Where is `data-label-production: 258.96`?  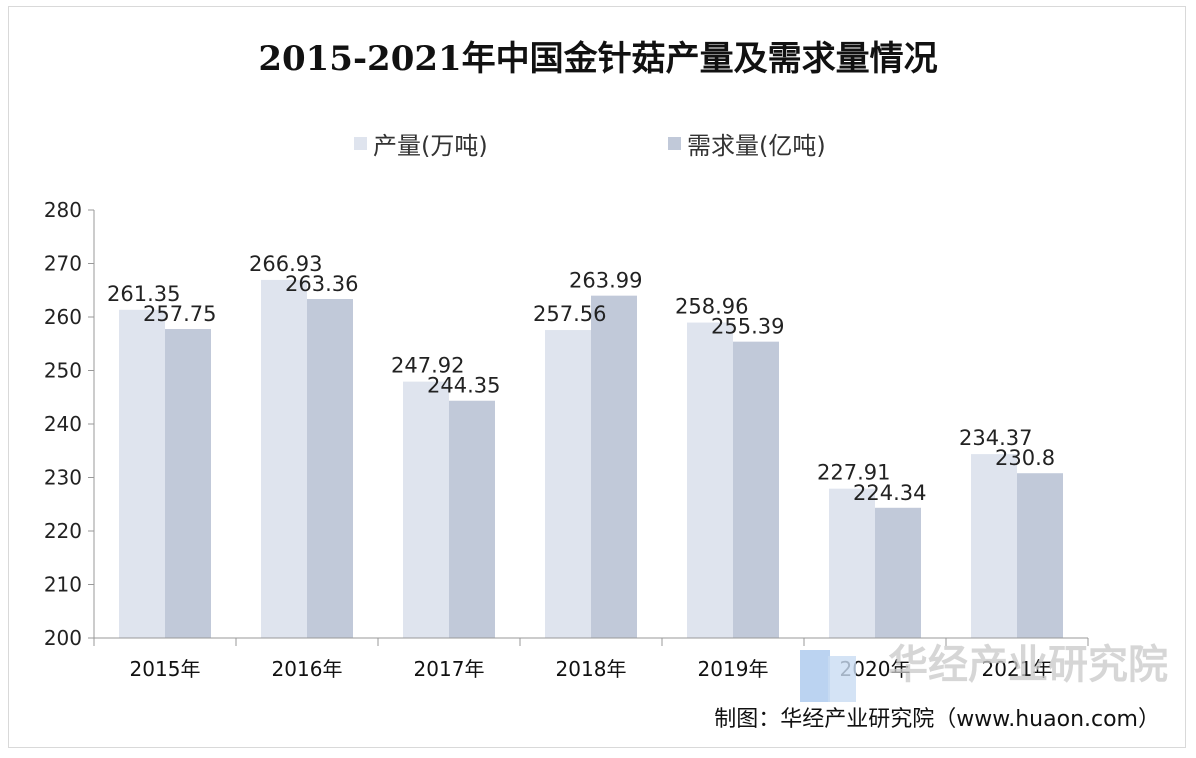 data-label-production: 258.96 is located at coordinates (711, 307).